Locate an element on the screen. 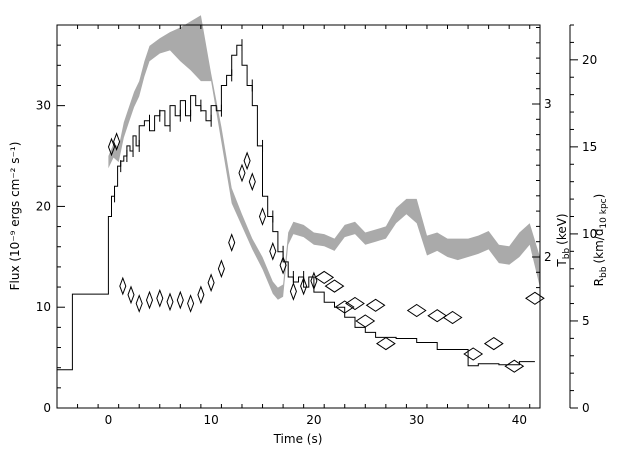 This screenshot has height=457, width=640. radius-axis-title: Rbb(km/d10 kpc) is located at coordinates (600, 240).